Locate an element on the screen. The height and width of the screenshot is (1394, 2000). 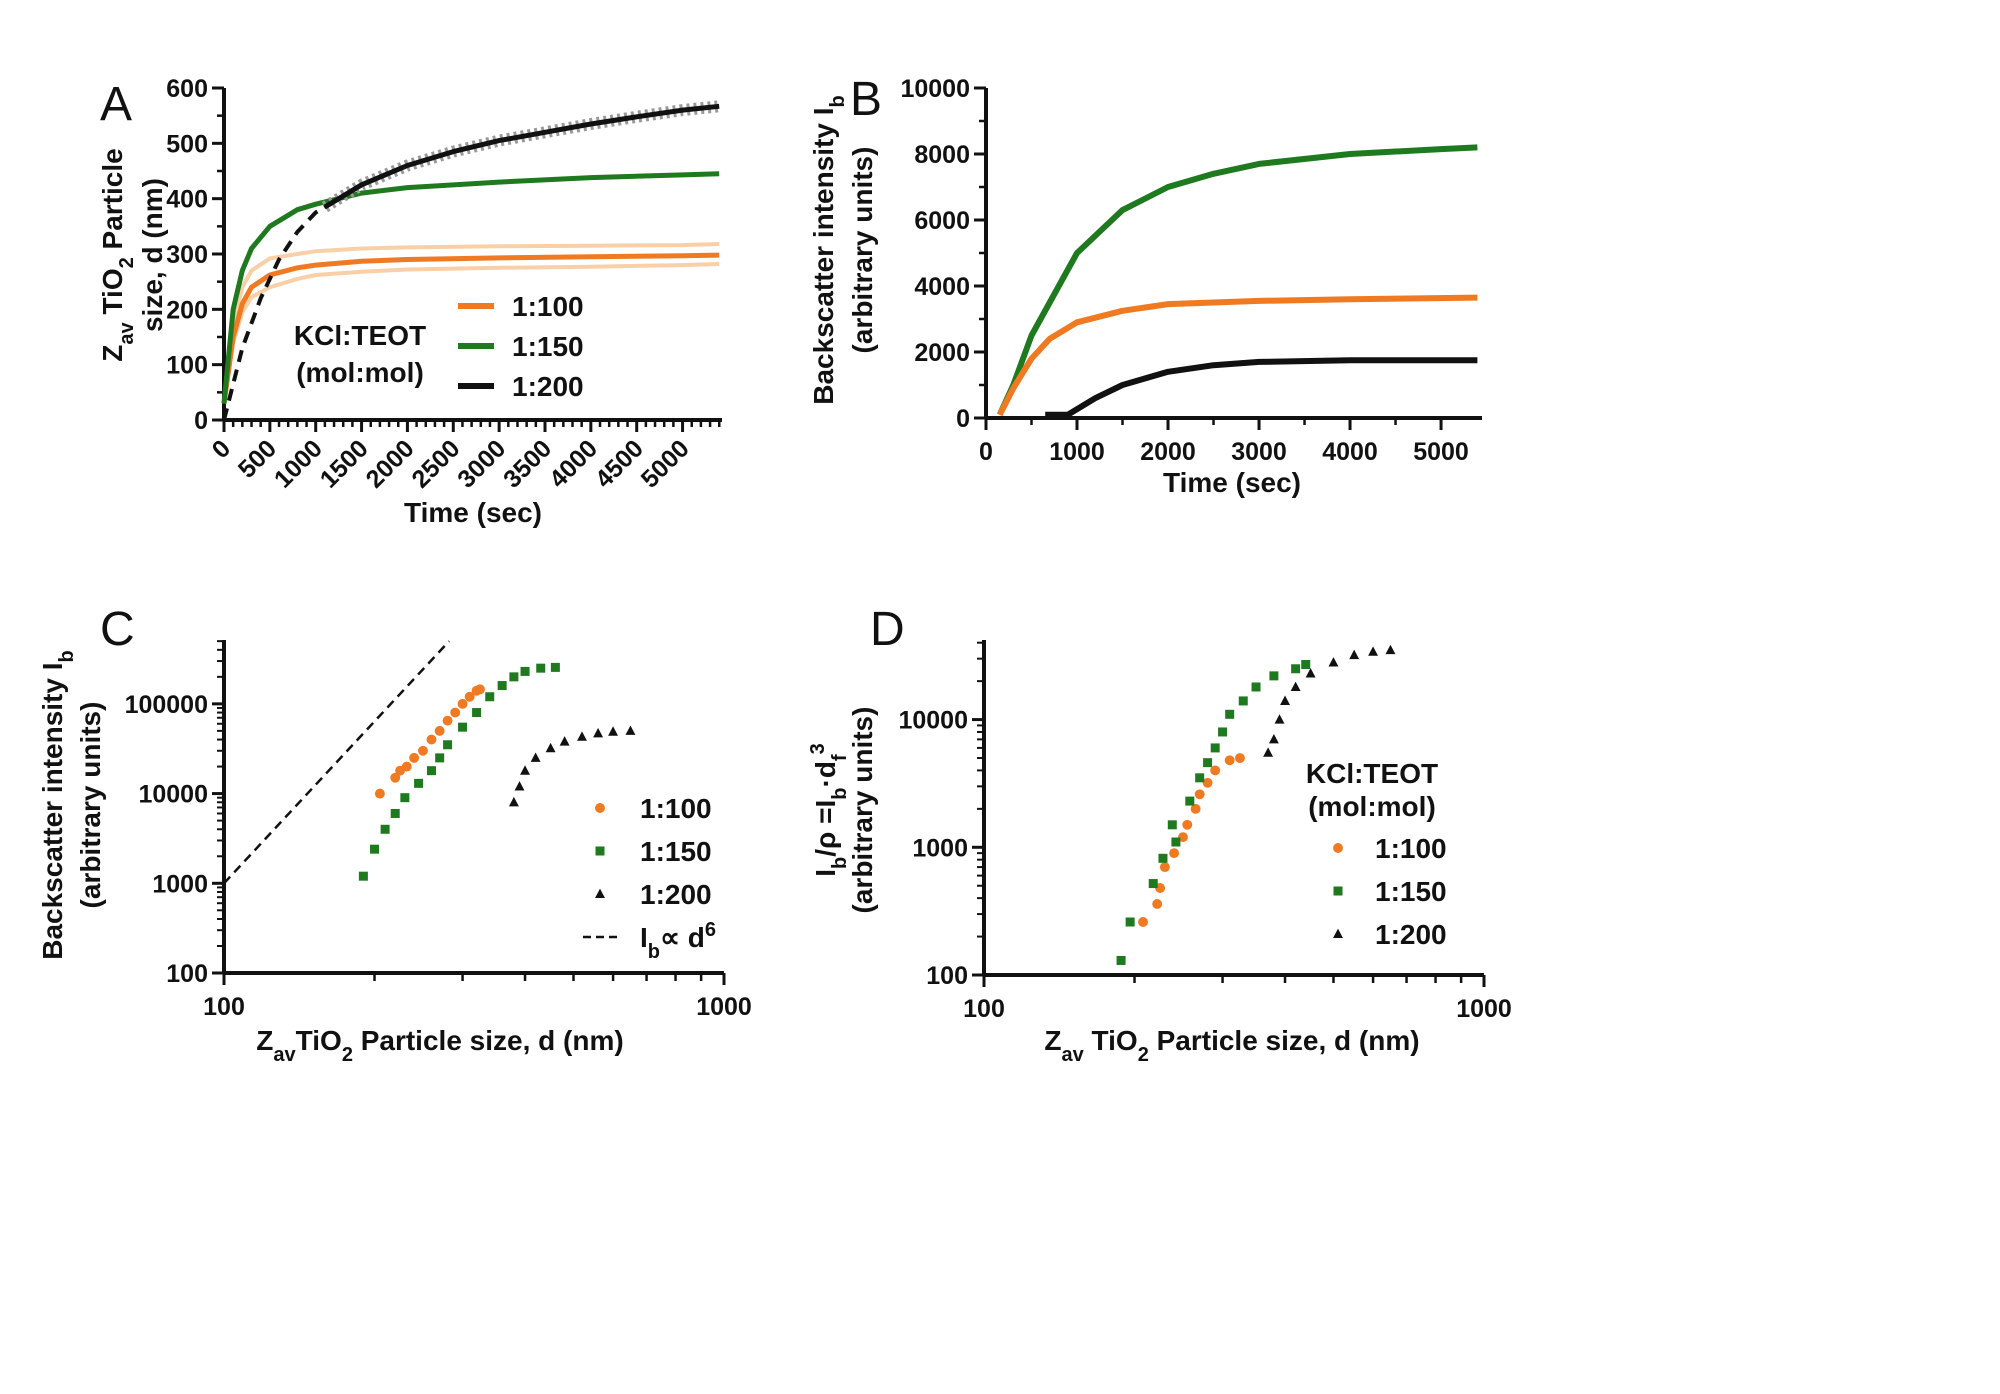
legend-label: 1:100 is located at coordinates (676, 808).